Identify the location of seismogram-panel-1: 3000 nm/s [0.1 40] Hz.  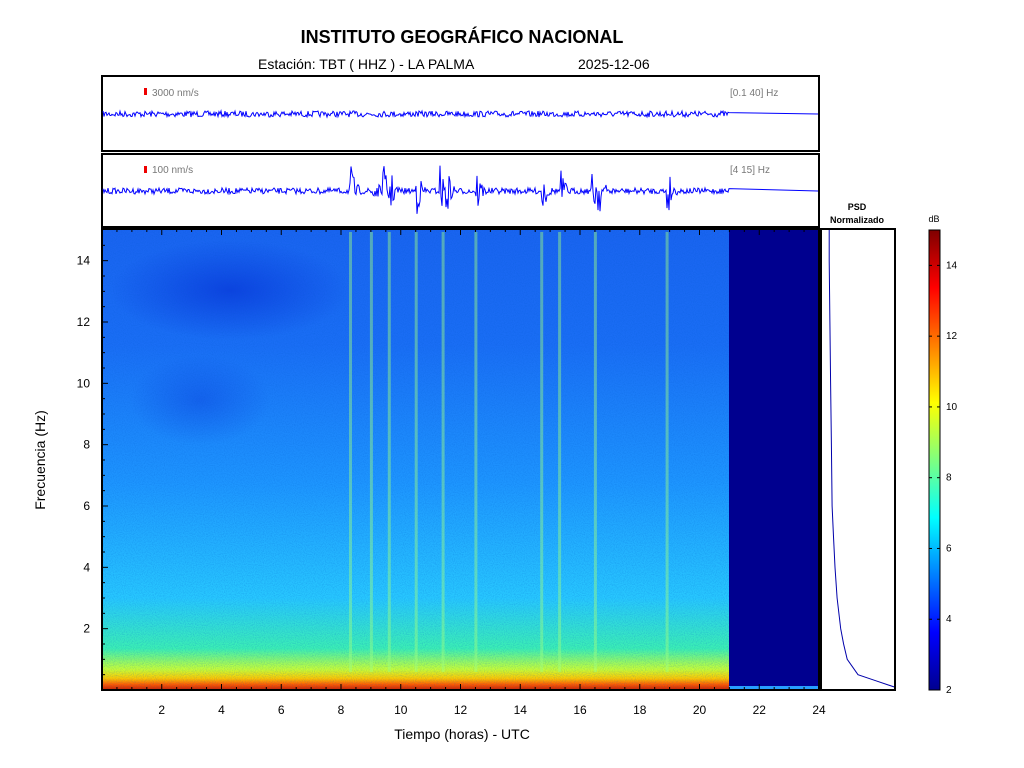
(460, 113).